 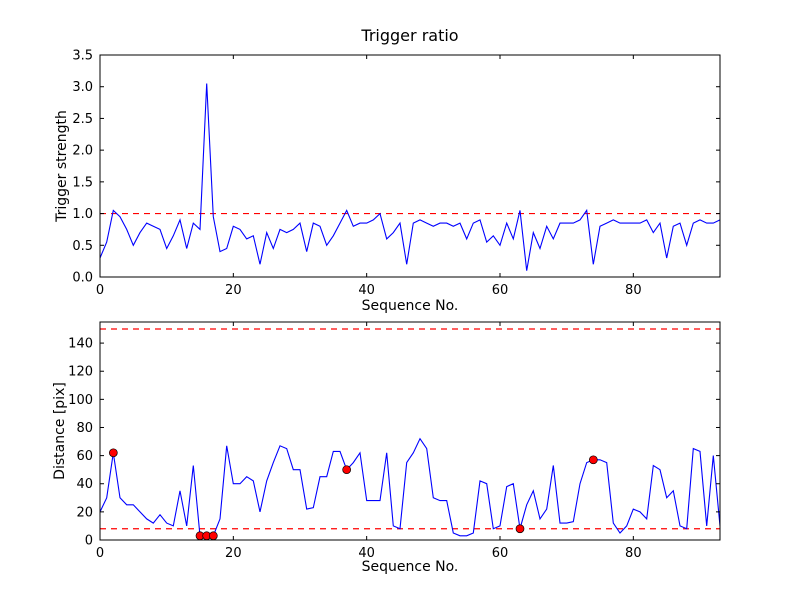 I want to click on svg-text: 0.5, so click(x=82, y=246).